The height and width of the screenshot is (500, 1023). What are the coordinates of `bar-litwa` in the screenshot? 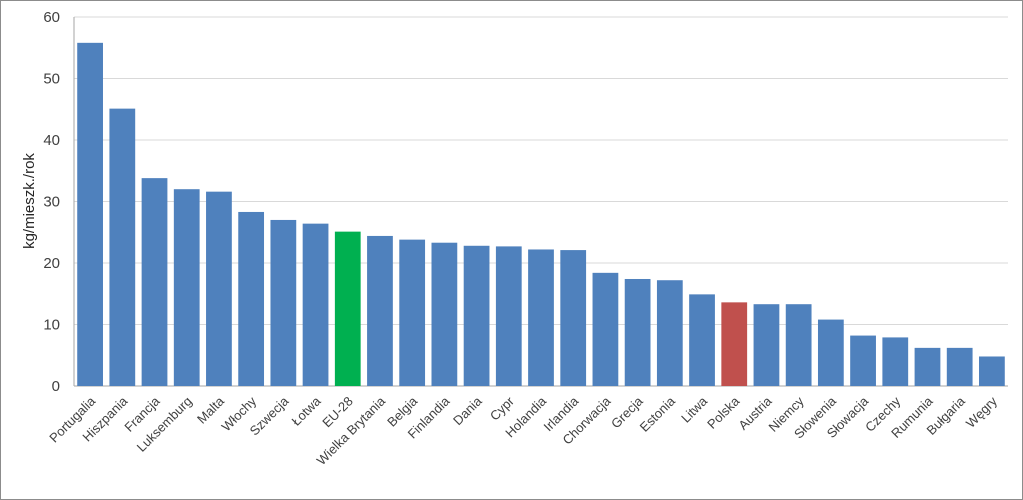 It's located at (702, 340).